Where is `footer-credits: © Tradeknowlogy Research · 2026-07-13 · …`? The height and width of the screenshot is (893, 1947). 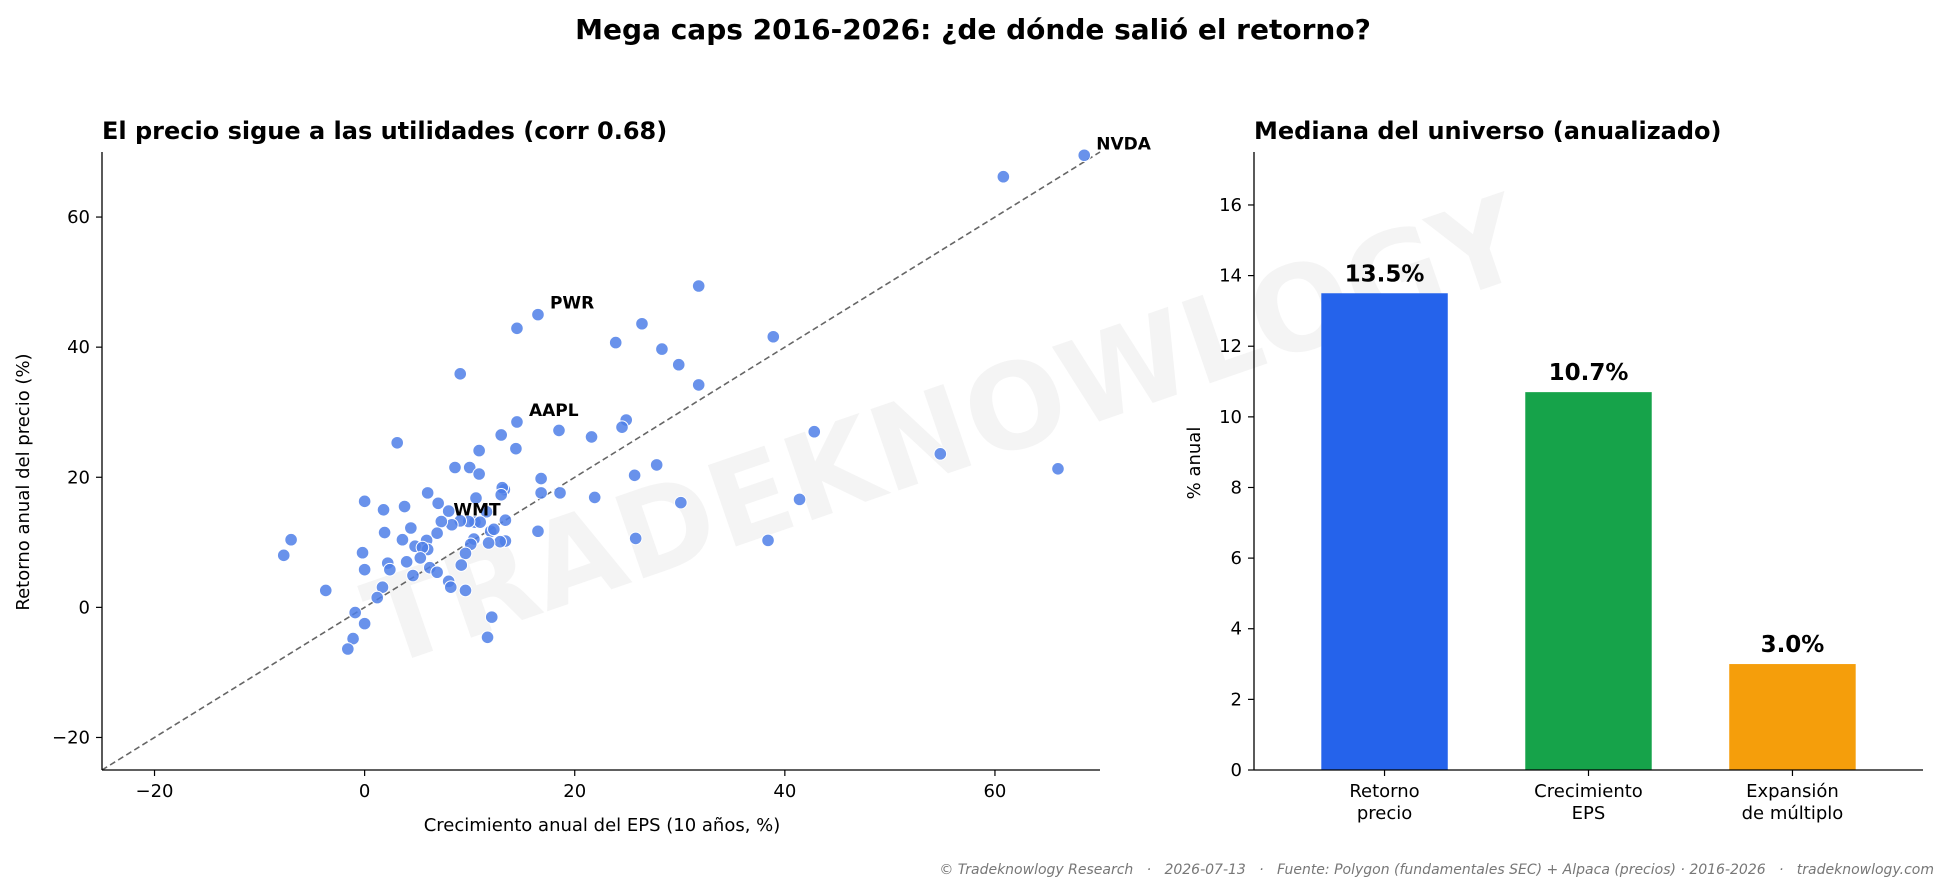 footer-credits: © Tradeknowlogy Research · 2026-07-13 · … is located at coordinates (1436, 870).